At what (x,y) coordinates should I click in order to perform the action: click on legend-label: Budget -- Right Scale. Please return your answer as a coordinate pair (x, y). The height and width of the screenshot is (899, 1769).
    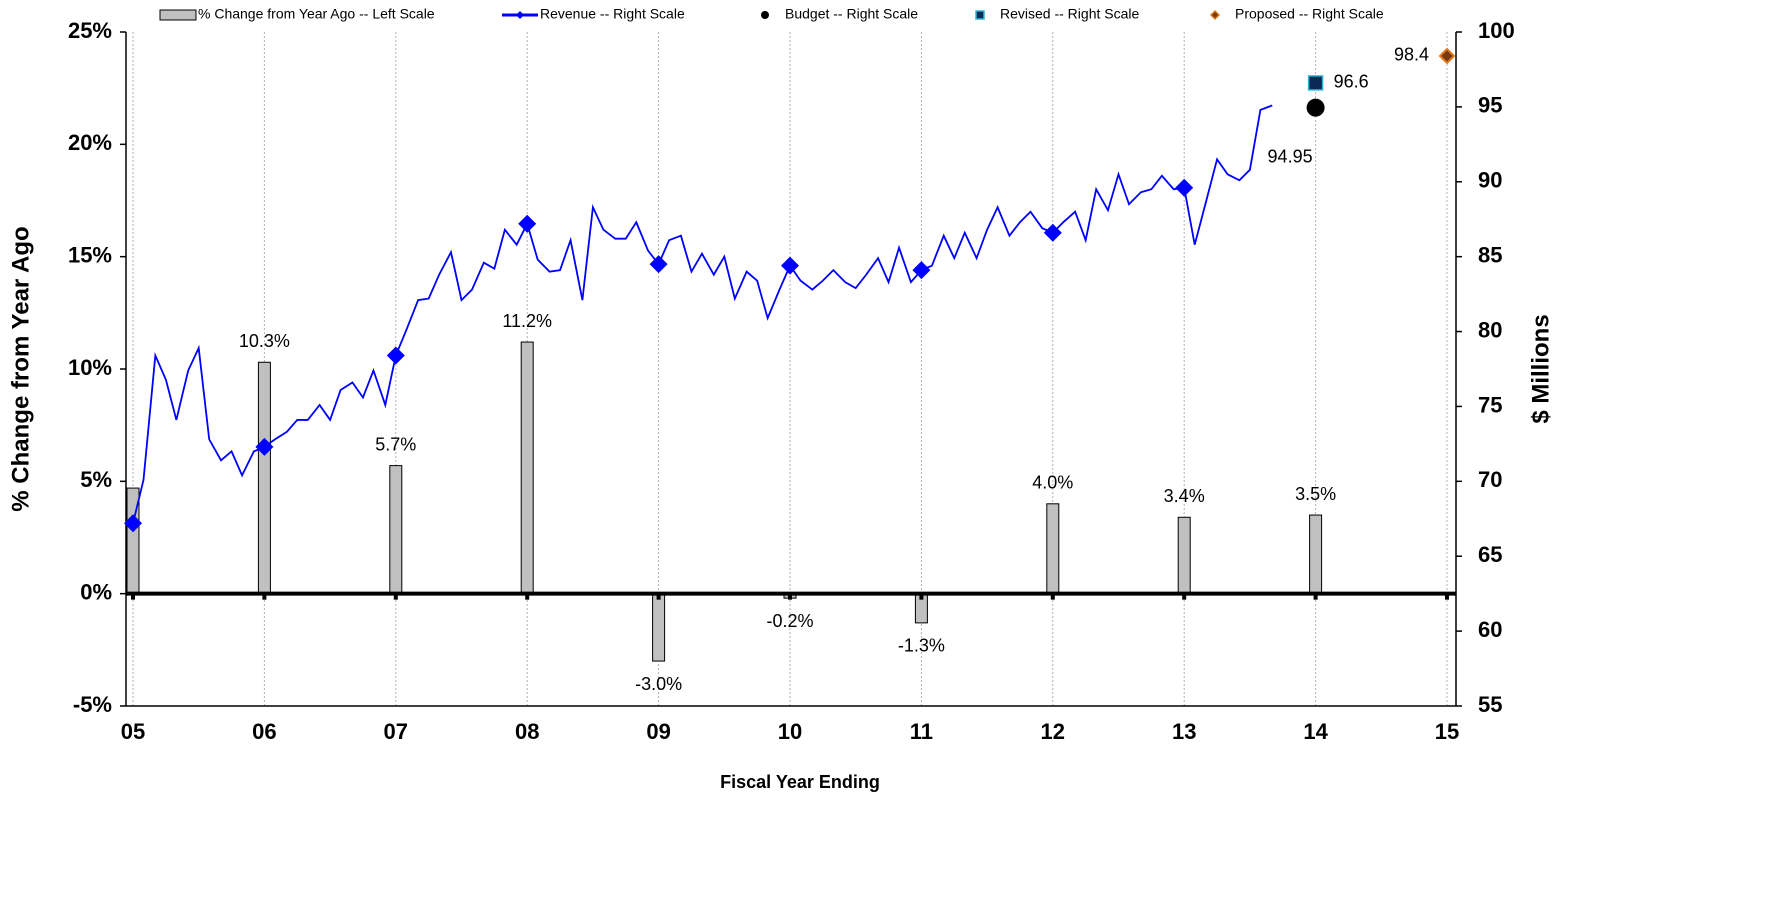
    Looking at the image, I should click on (851, 14).